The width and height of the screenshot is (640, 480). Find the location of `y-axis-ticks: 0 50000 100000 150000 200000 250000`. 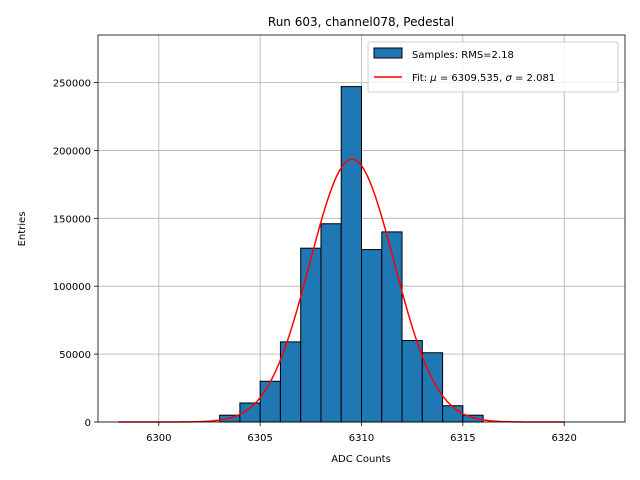

y-axis-ticks: 0 50000 100000 150000 200000 250000 is located at coordinates (75, 254).